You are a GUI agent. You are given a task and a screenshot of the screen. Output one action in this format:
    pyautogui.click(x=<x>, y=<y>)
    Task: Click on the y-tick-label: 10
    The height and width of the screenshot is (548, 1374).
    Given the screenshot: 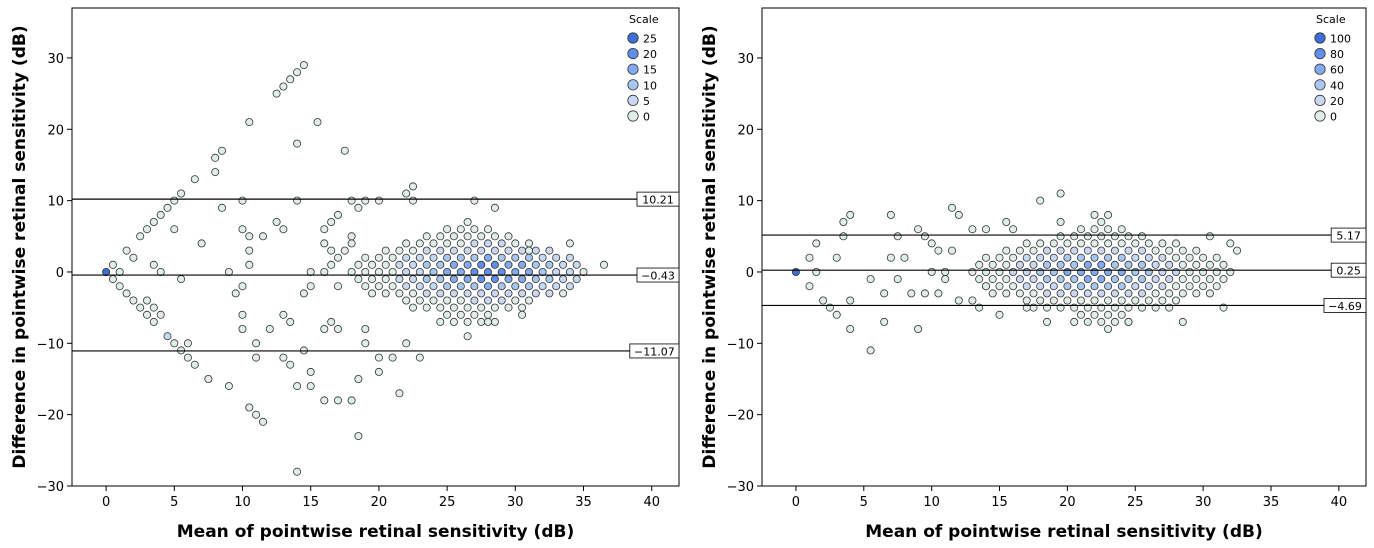 What is the action you would take?
    pyautogui.click(x=745, y=202)
    